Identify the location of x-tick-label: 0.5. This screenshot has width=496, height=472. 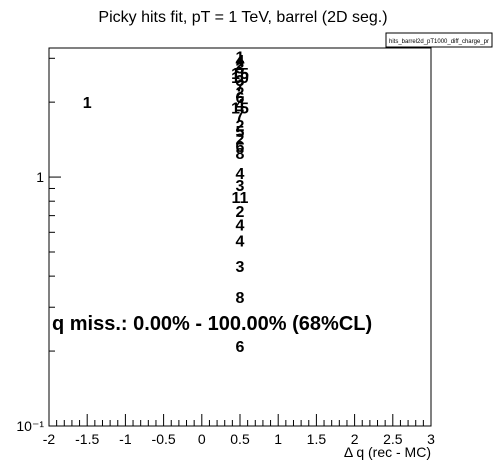
(240, 439).